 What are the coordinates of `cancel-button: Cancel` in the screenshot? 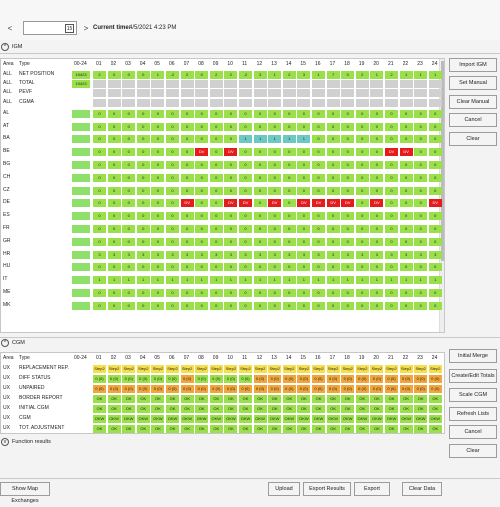 It's located at (473, 120).